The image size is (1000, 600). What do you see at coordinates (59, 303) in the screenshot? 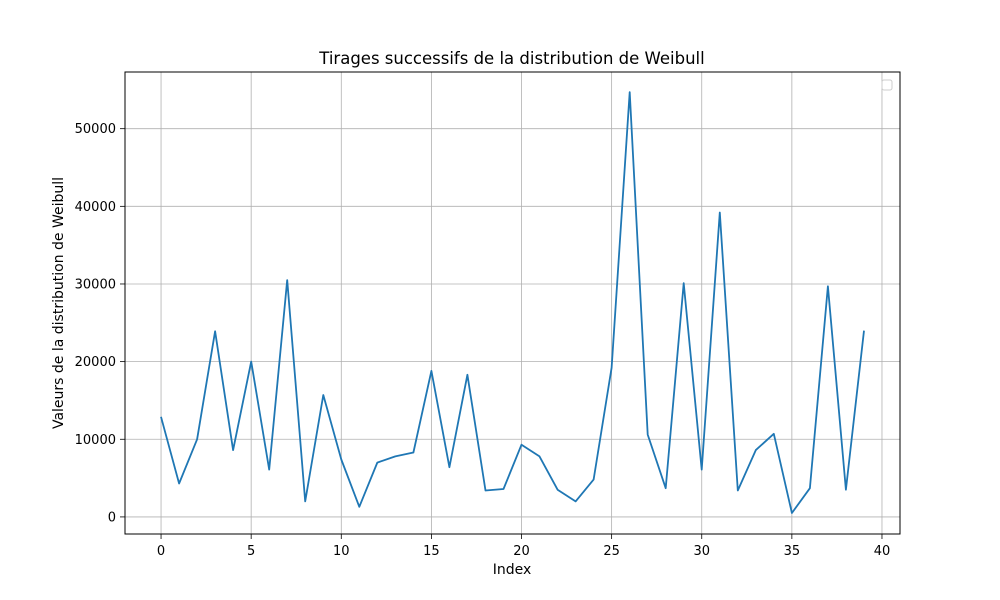
I see `y-axis-title: Valeurs de la distribution de Weibull` at bounding box center [59, 303].